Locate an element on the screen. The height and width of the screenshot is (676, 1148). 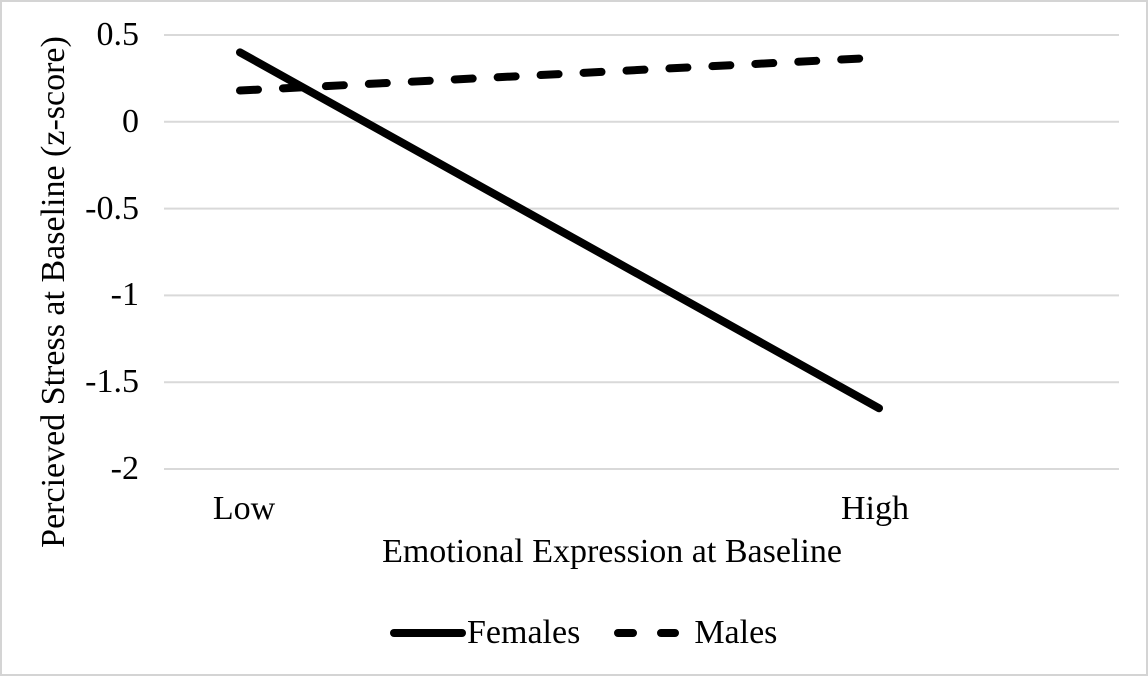
legend-item-females: Females is located at coordinates (484, 633).